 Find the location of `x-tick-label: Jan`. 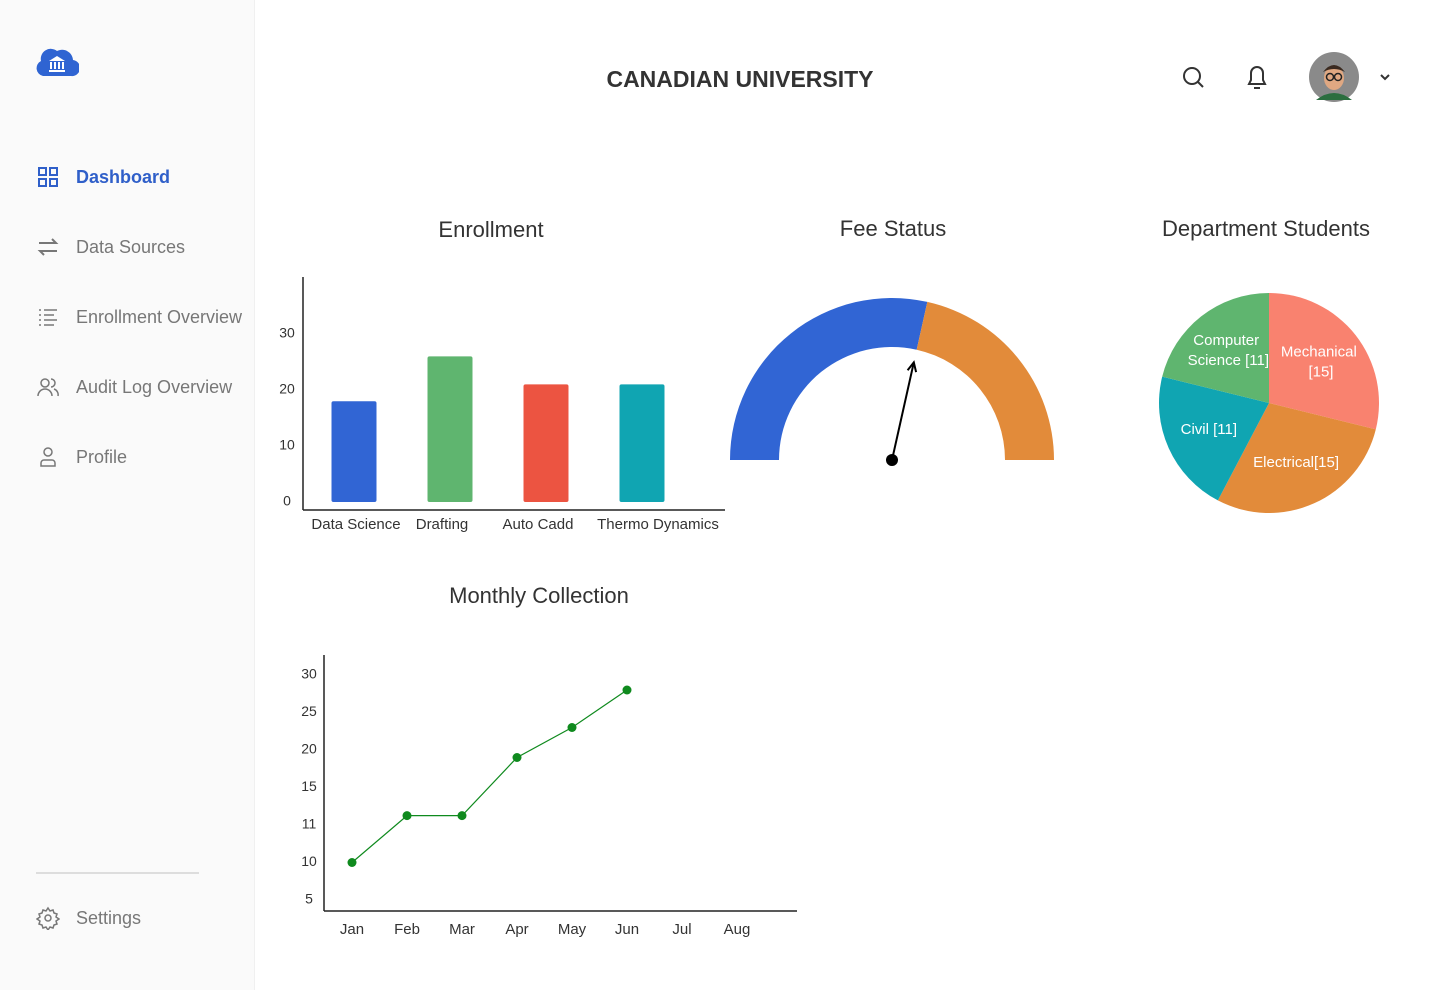

x-tick-label: Jan is located at coordinates (352, 929).